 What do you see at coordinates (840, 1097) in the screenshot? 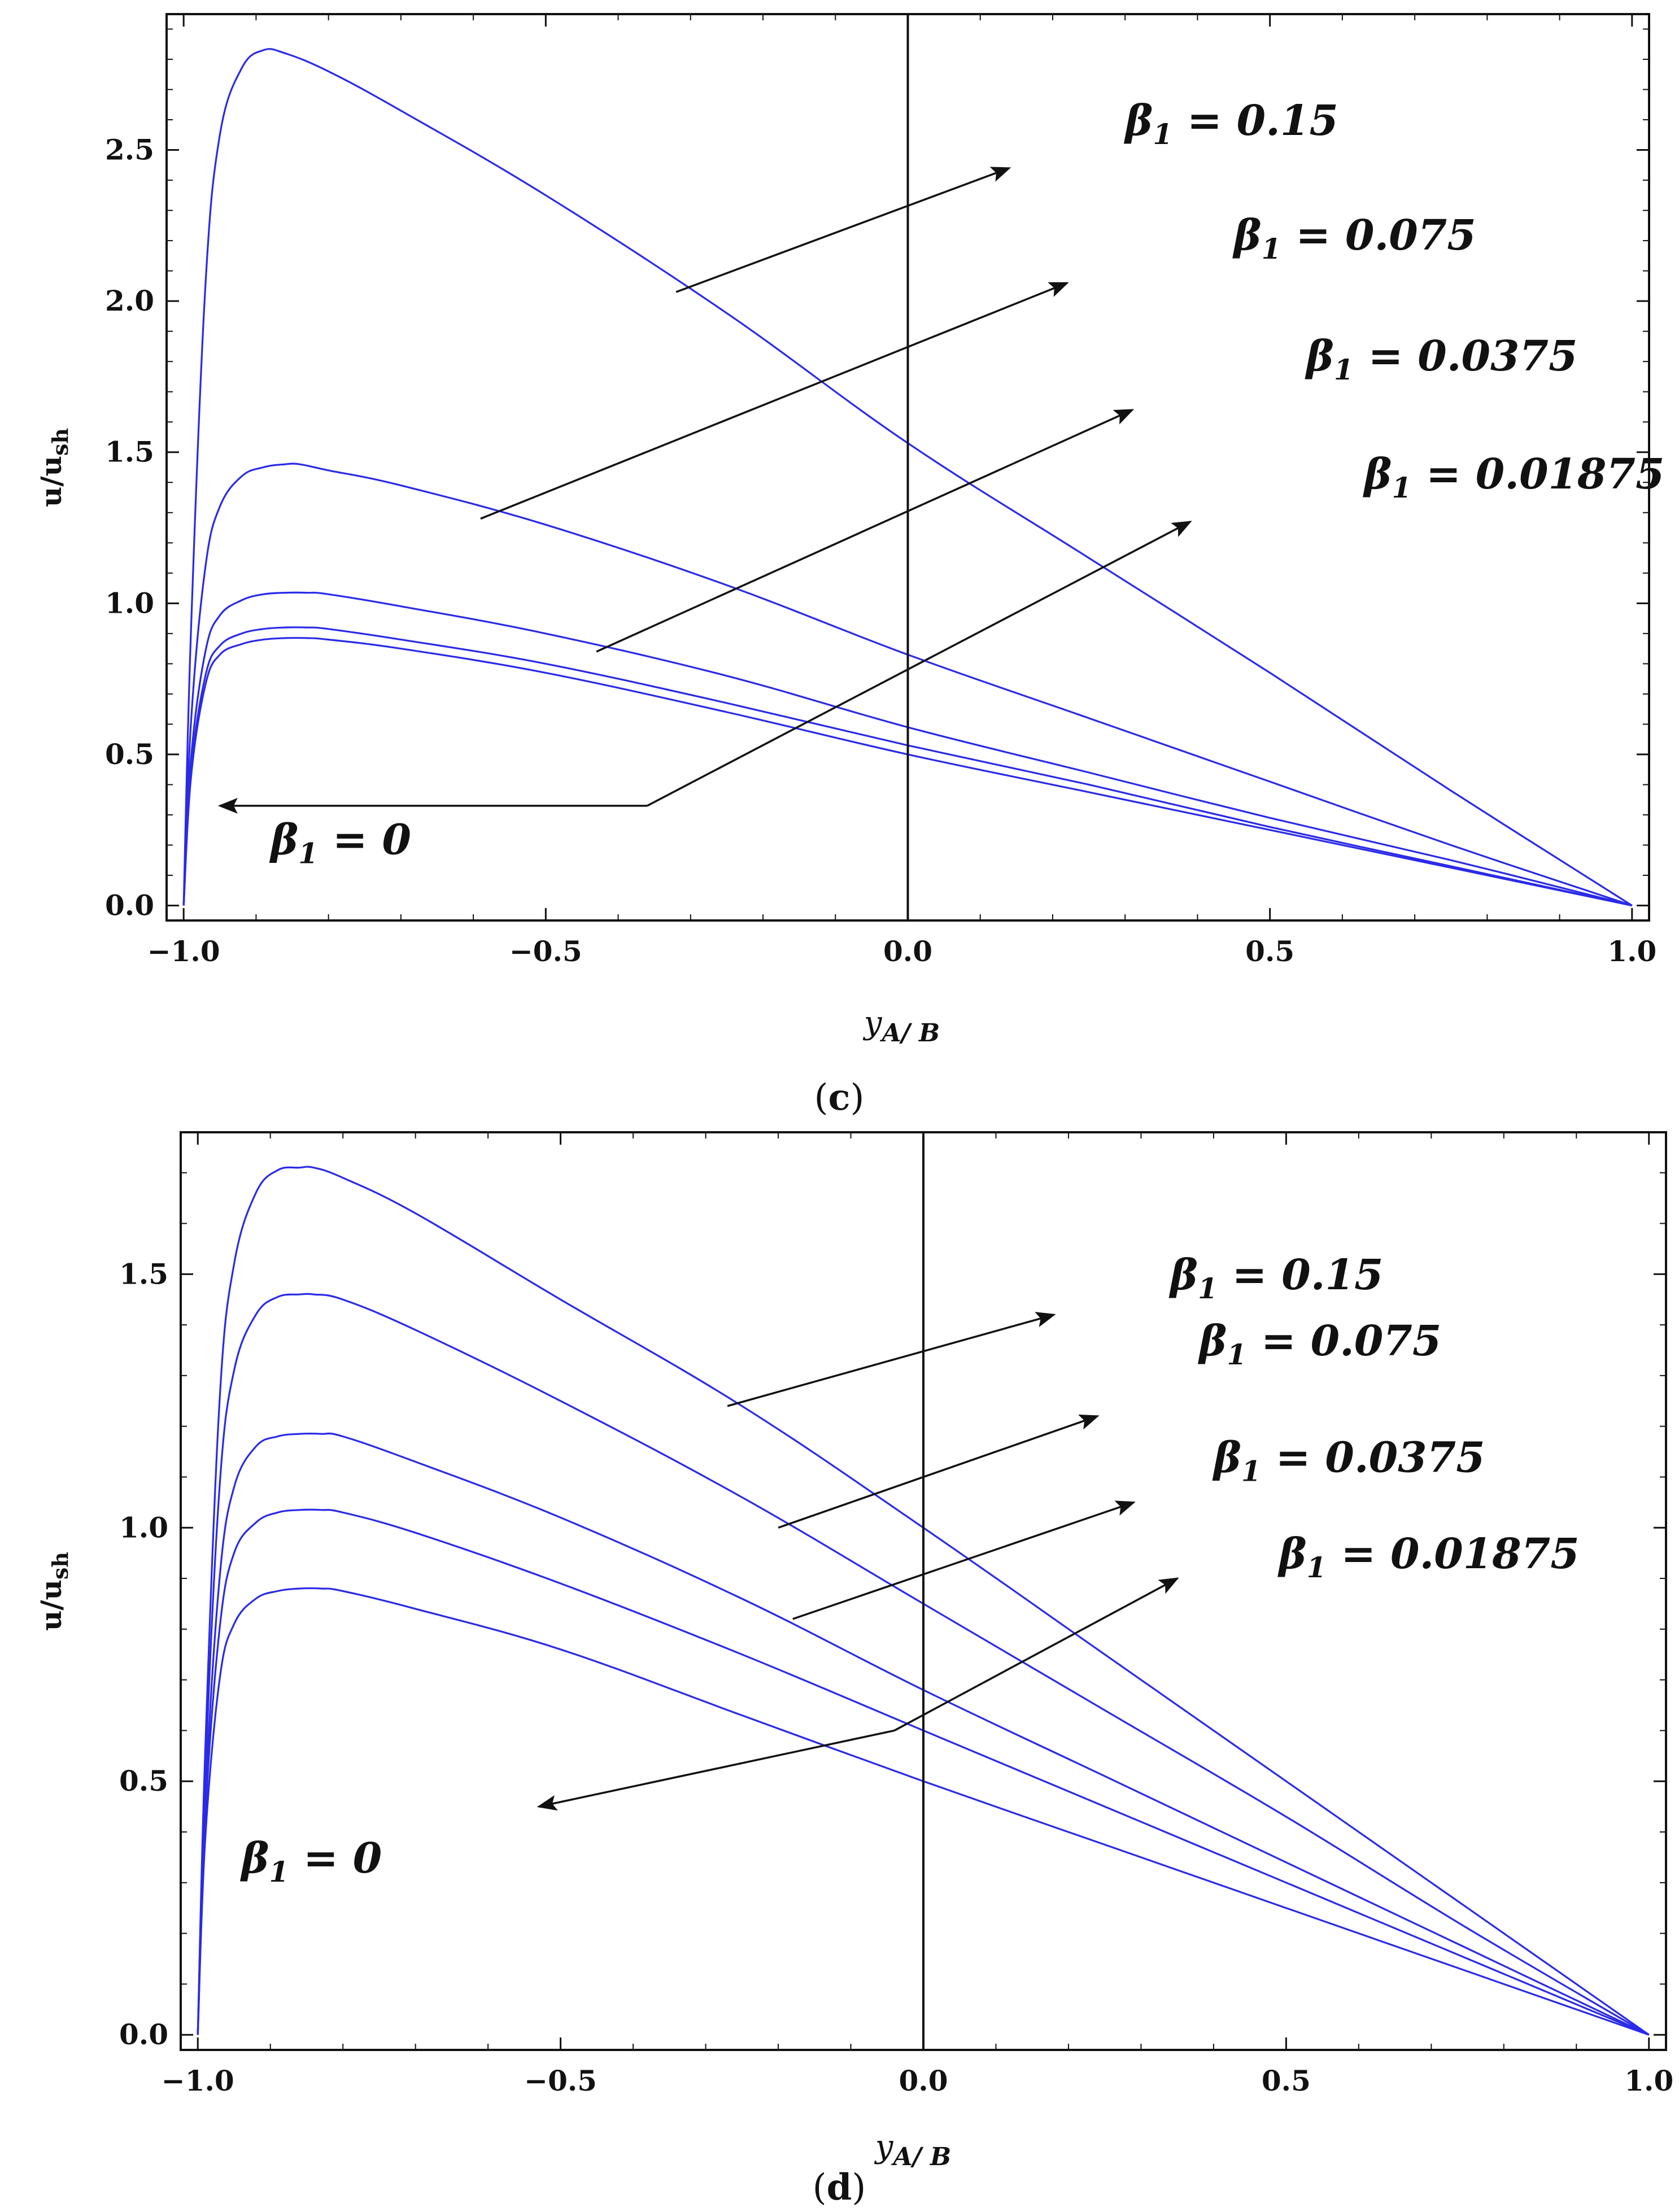
I see `panel-caption: (c)` at bounding box center [840, 1097].